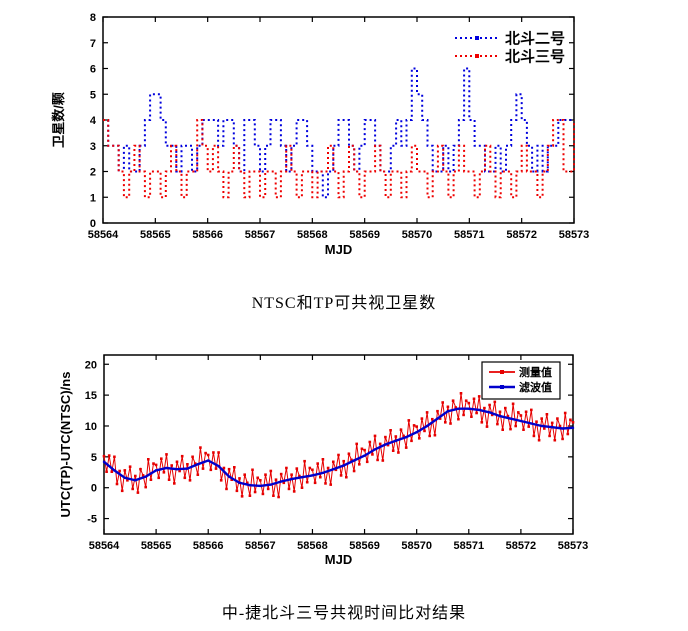  Describe the element at coordinates (93, 121) in the screenshot. I see `y-tick-label: 4` at that location.